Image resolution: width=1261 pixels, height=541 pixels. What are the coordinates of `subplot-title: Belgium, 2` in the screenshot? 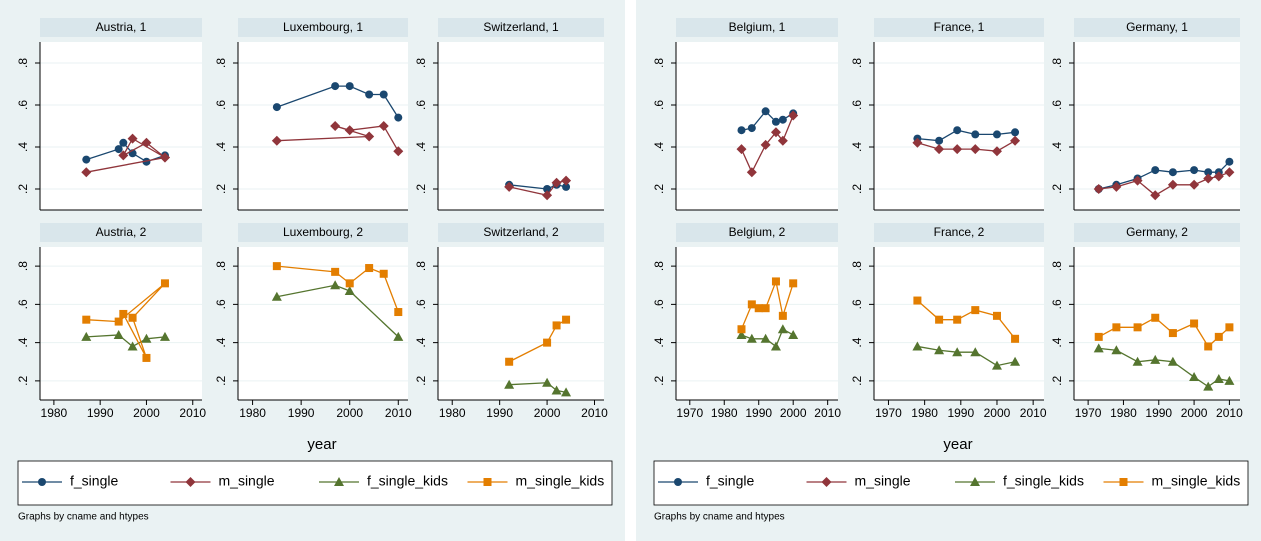 It's located at (757, 232).